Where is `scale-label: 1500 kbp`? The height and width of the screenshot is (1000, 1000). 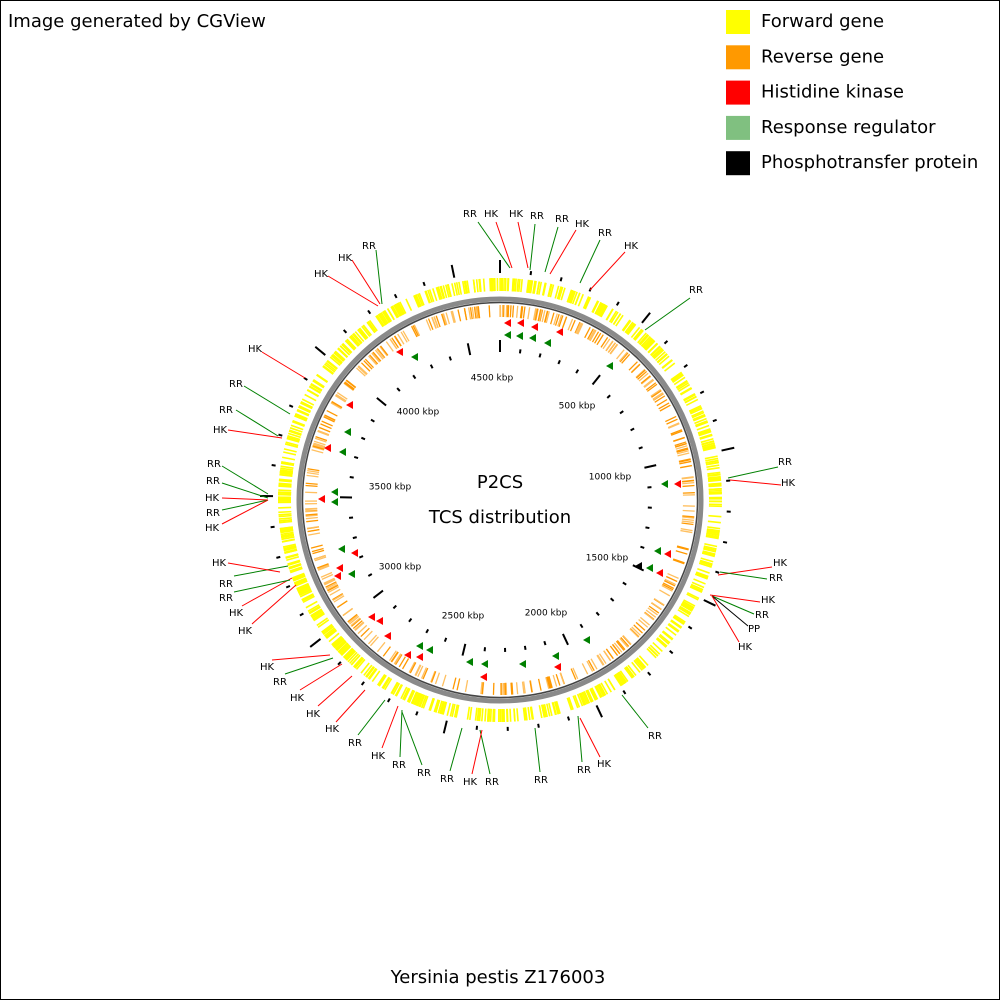 scale-label: 1500 kbp is located at coordinates (607, 559).